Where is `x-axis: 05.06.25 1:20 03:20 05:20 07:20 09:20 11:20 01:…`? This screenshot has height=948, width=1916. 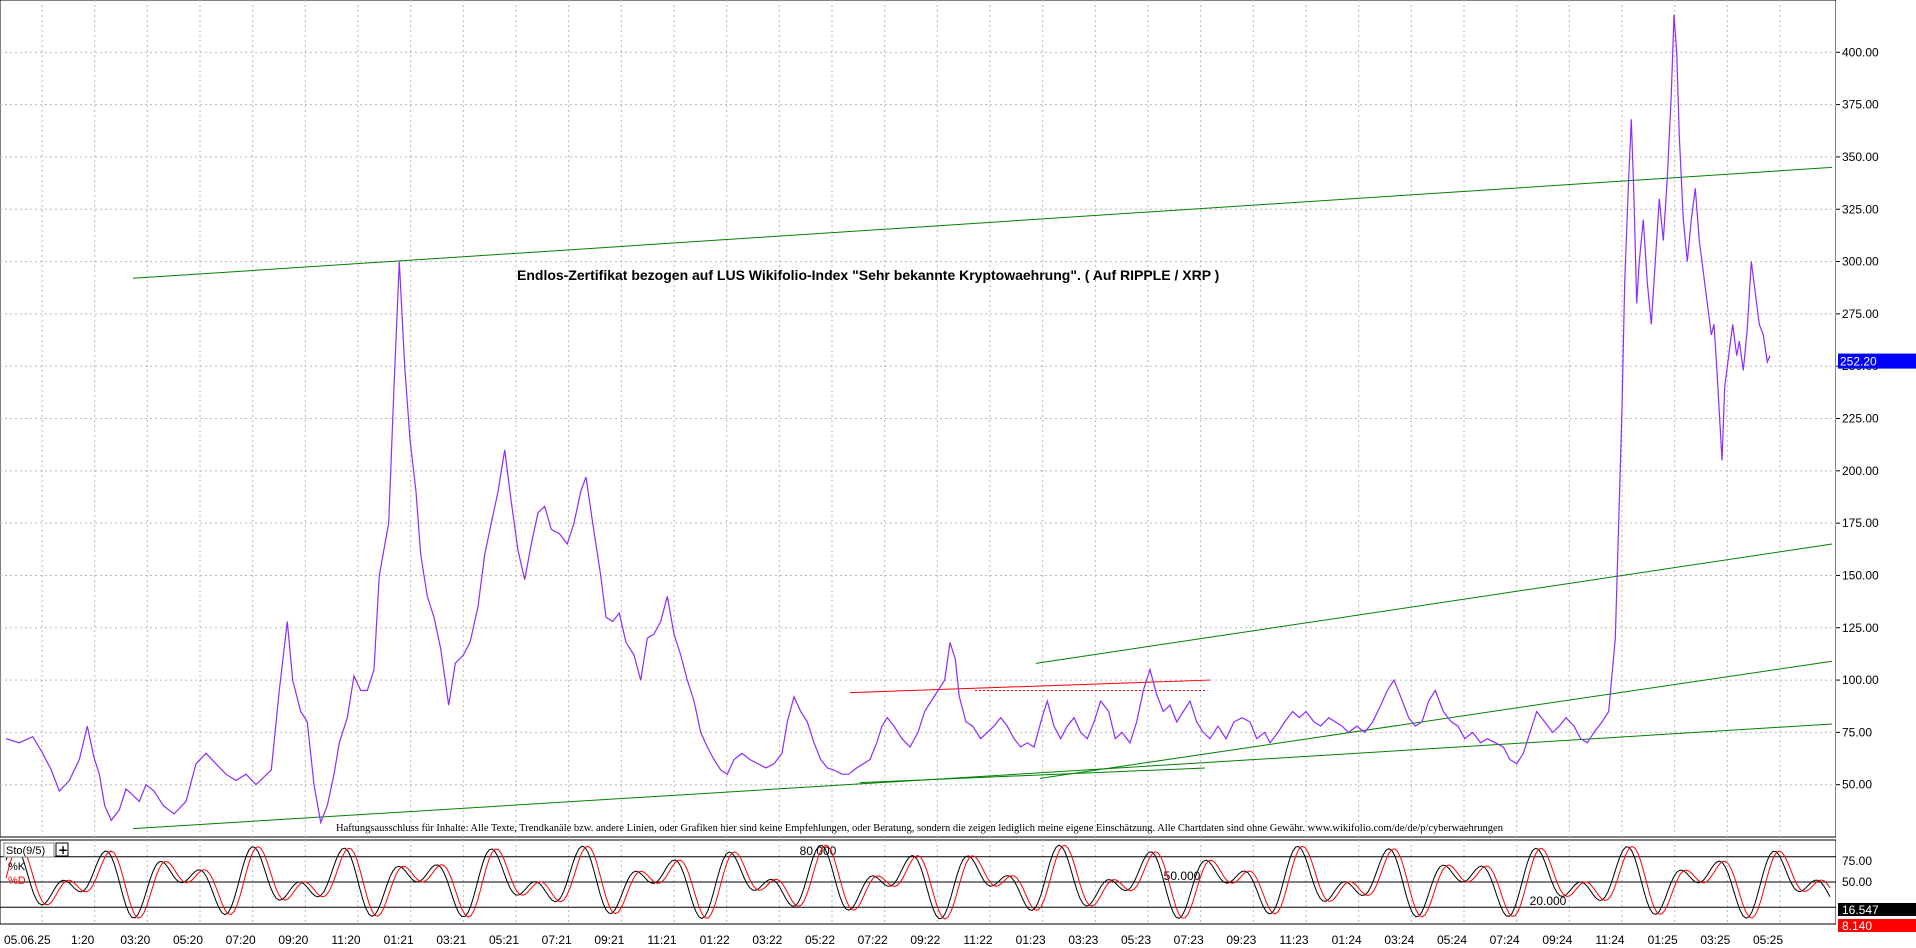 x-axis: 05.06.25 1:20 03:20 05:20 07:20 09:20 11:20 01:… is located at coordinates (893, 940).